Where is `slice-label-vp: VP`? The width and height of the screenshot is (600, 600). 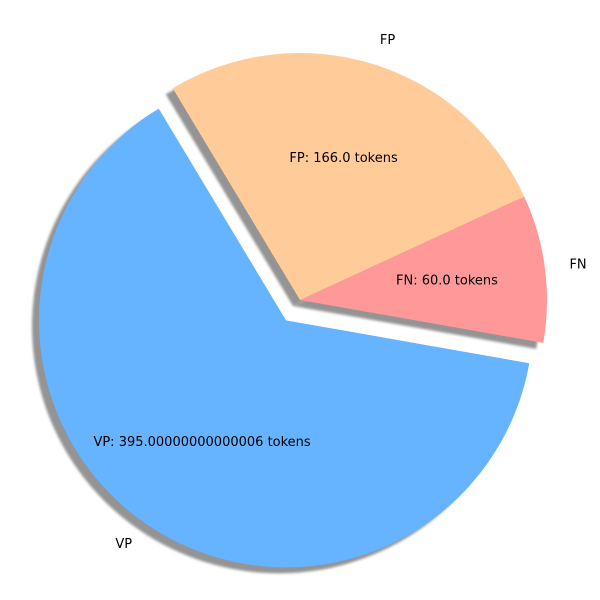
slice-label-vp: VP is located at coordinates (123, 544).